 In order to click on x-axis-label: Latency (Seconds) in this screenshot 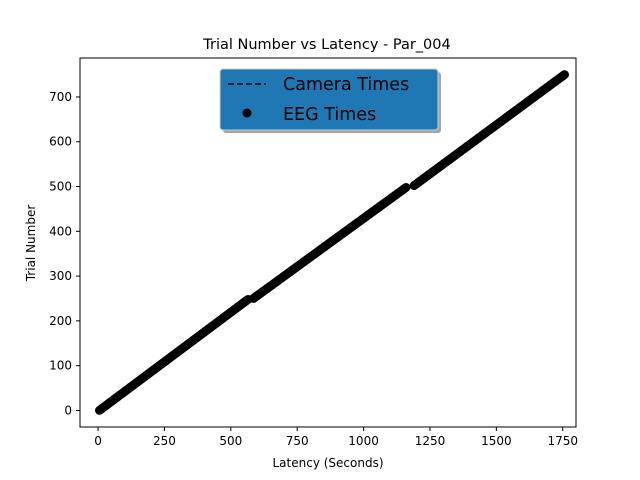, I will do `click(327, 463)`.